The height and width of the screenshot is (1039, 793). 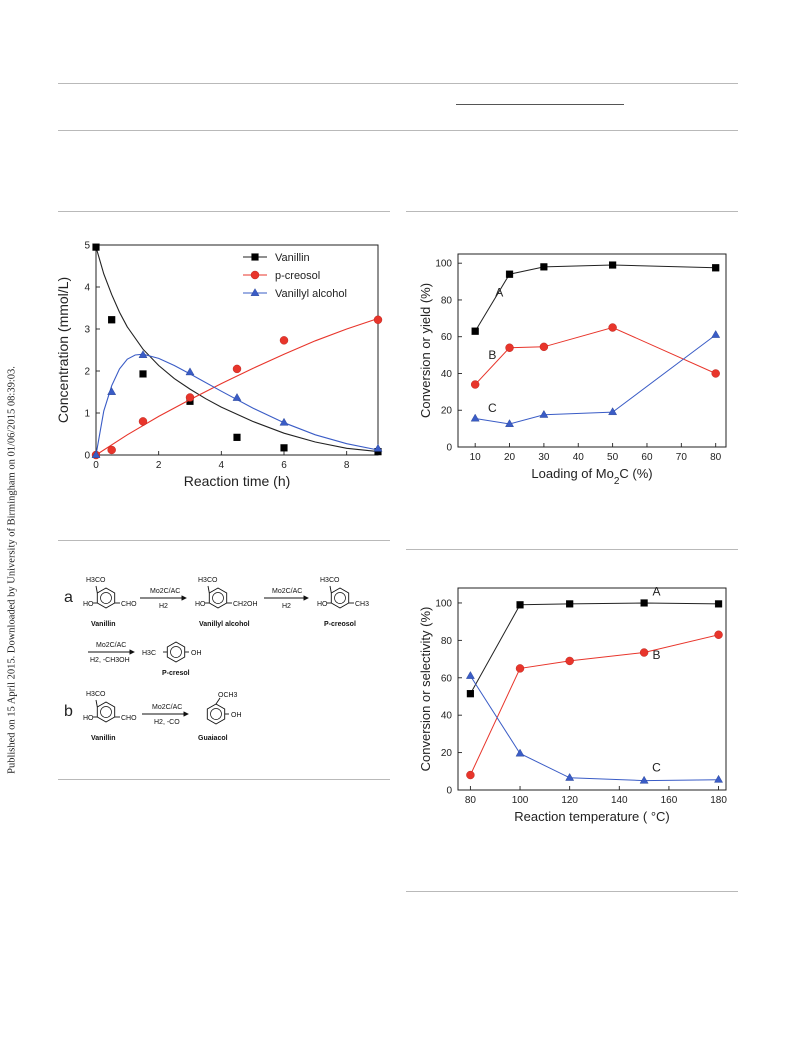 What do you see at coordinates (106, 597) in the screenshot?
I see `vanillin-structure` at bounding box center [106, 597].